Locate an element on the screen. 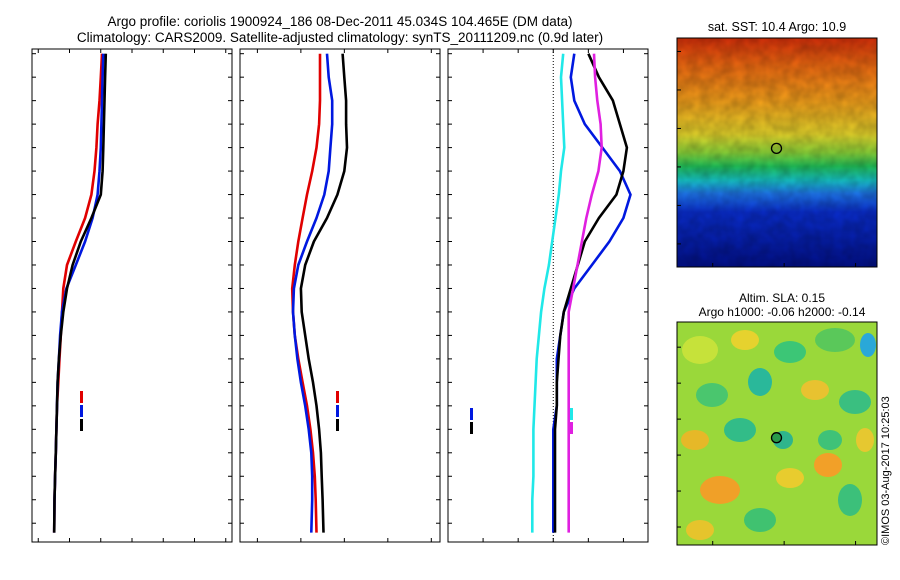  sla-map-title-line2: Argo h1000: -0.06 h2000: -0.14 is located at coordinates (782, 312).